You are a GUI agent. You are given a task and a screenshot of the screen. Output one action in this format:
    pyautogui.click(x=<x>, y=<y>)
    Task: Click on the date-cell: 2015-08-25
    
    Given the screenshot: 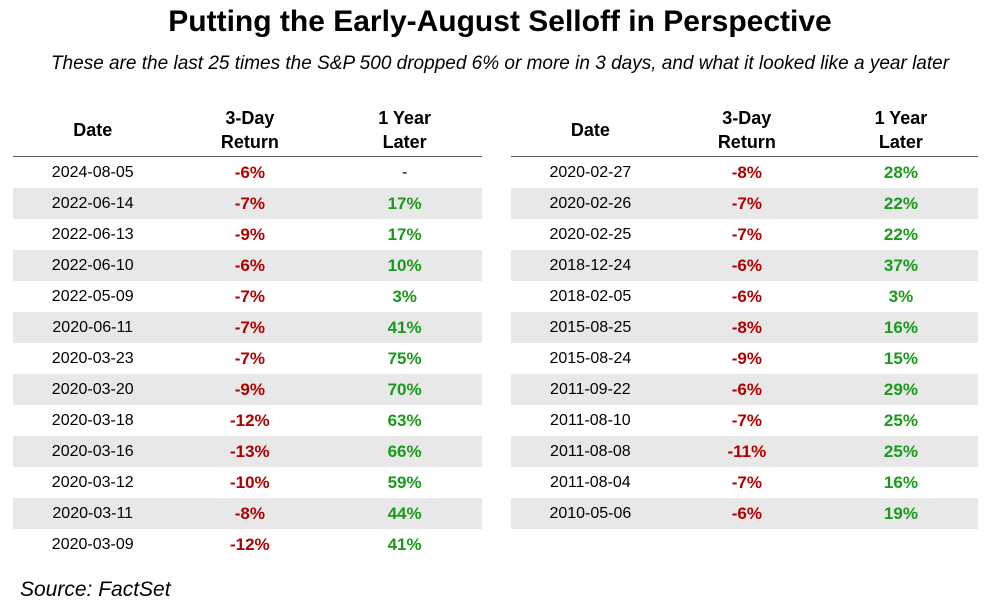 What is the action you would take?
    pyautogui.click(x=590, y=327)
    